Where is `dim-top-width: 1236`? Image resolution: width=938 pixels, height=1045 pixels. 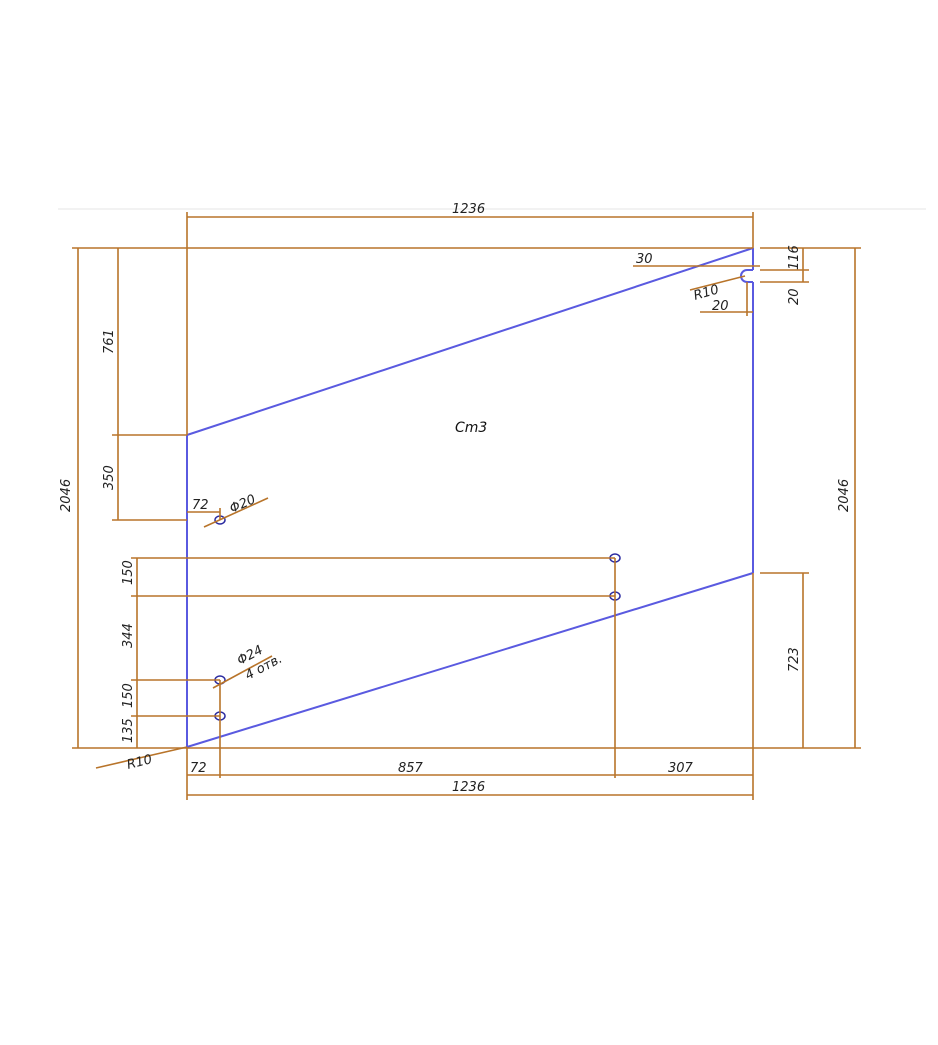 dim-top-width: 1236 is located at coordinates (468, 209).